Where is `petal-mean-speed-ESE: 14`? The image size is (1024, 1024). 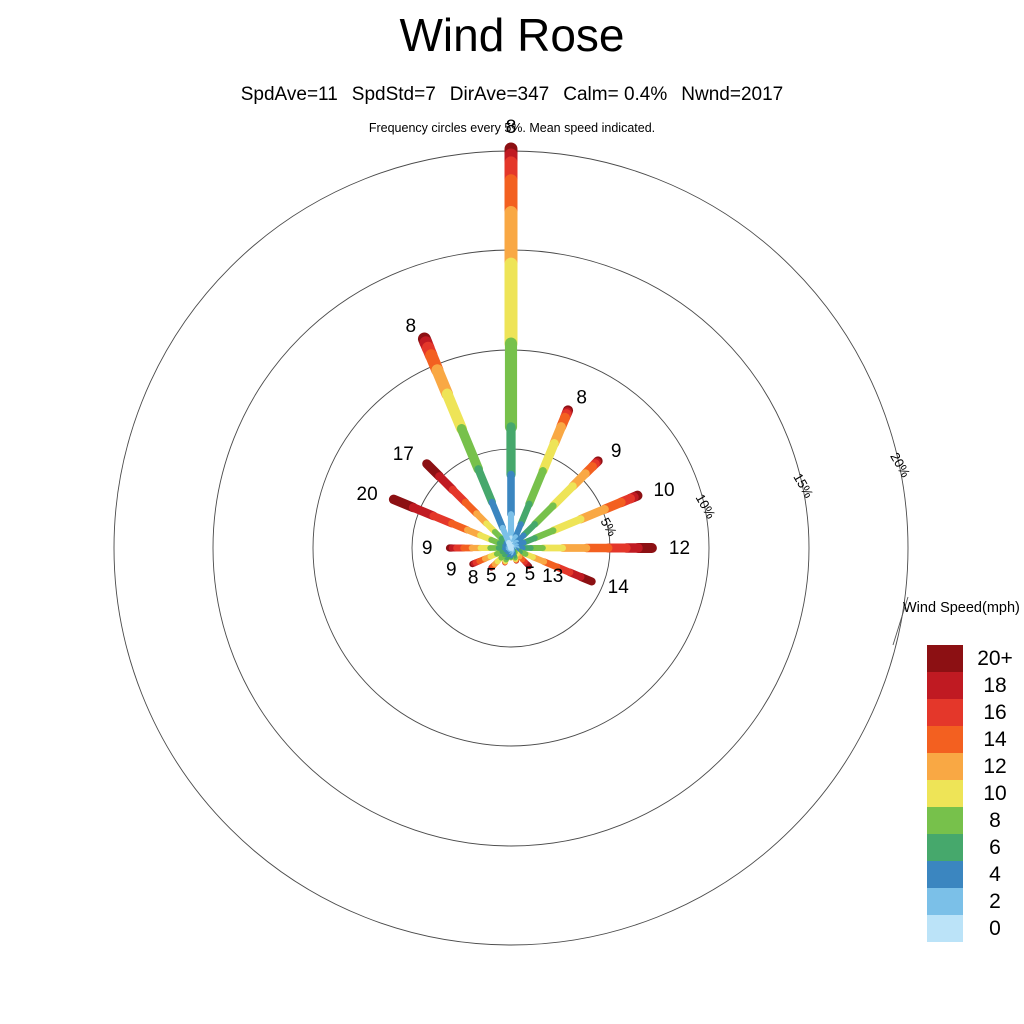 petal-mean-speed-ESE: 14 is located at coordinates (619, 587).